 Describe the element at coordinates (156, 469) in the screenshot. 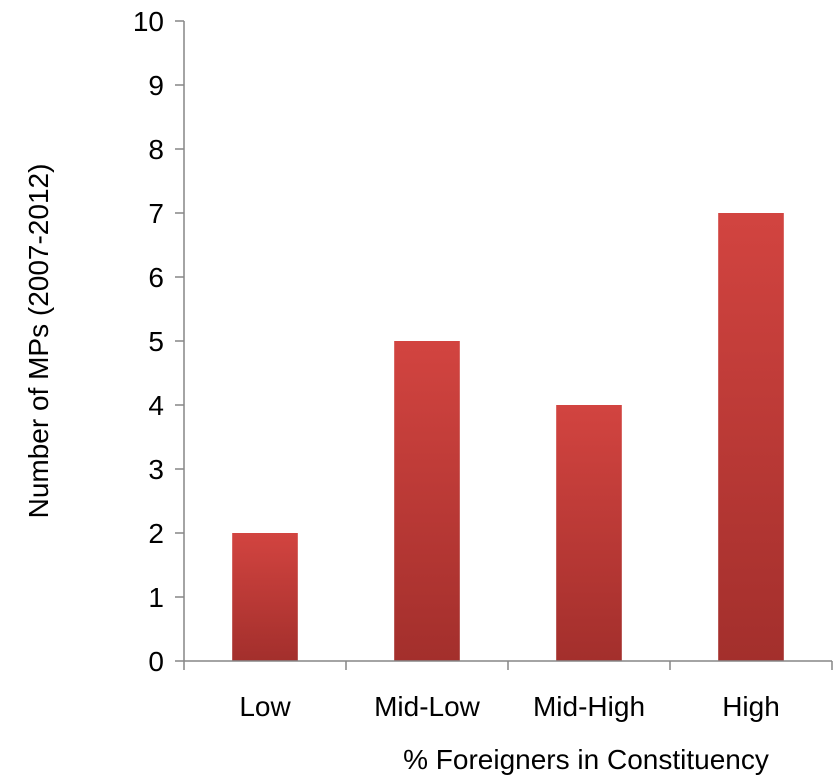

I see `y-tick-label: 3` at that location.